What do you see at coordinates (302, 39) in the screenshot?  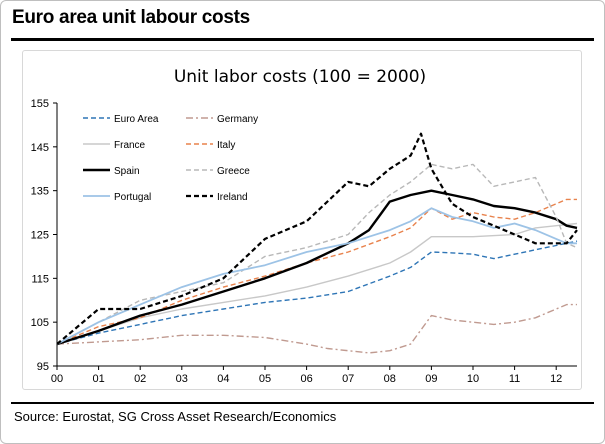 I see `header-rule` at bounding box center [302, 39].